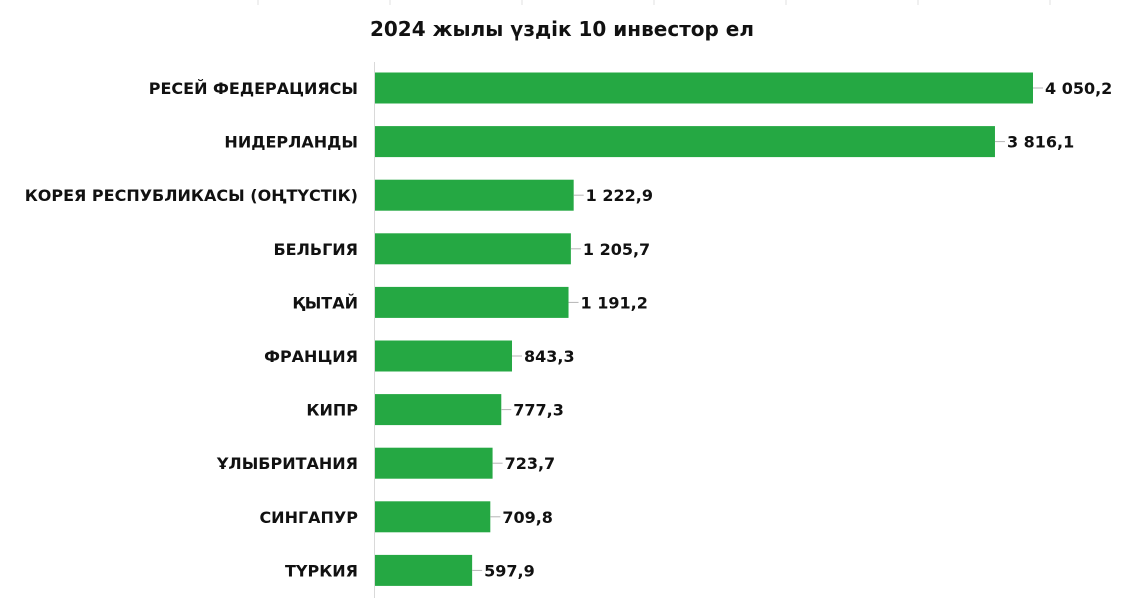 This screenshot has width=1124, height=612. I want to click on category-label: НИДЕРЛАНДЫ, so click(291, 142).